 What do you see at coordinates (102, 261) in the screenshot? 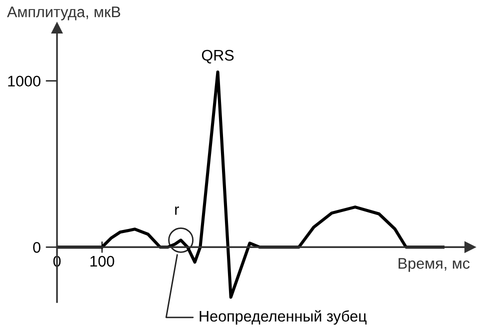
I see `x-tick-label: 100` at bounding box center [102, 261].